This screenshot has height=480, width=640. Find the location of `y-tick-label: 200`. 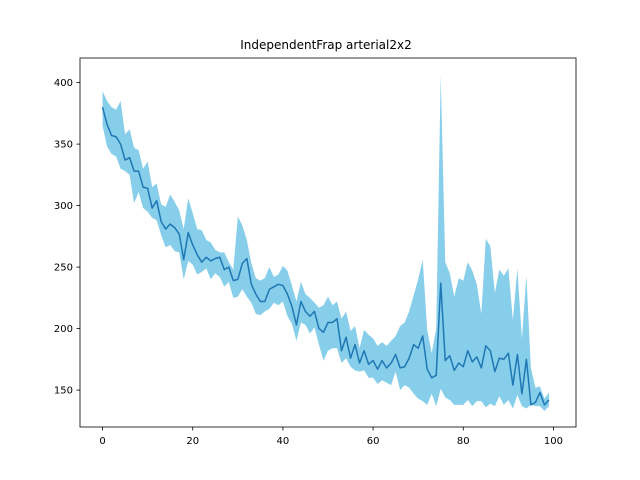

y-tick-label: 200 is located at coordinates (63, 329).